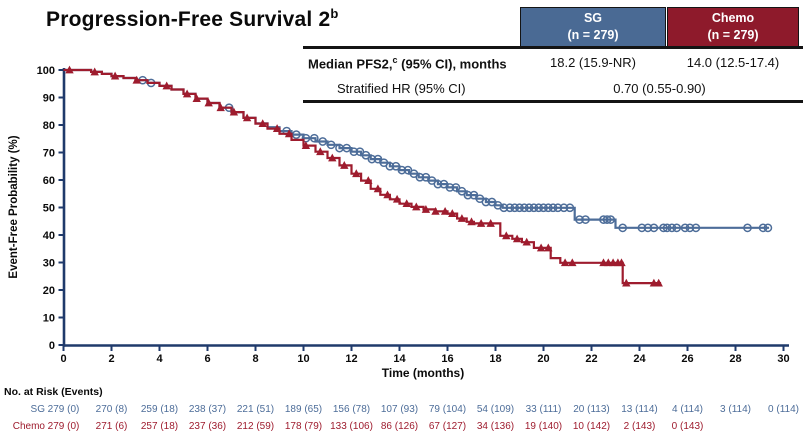  What do you see at coordinates (407, 64) in the screenshot?
I see `median-pfs2-row-label: Median PFS2,c (95% CI), months` at bounding box center [407, 64].